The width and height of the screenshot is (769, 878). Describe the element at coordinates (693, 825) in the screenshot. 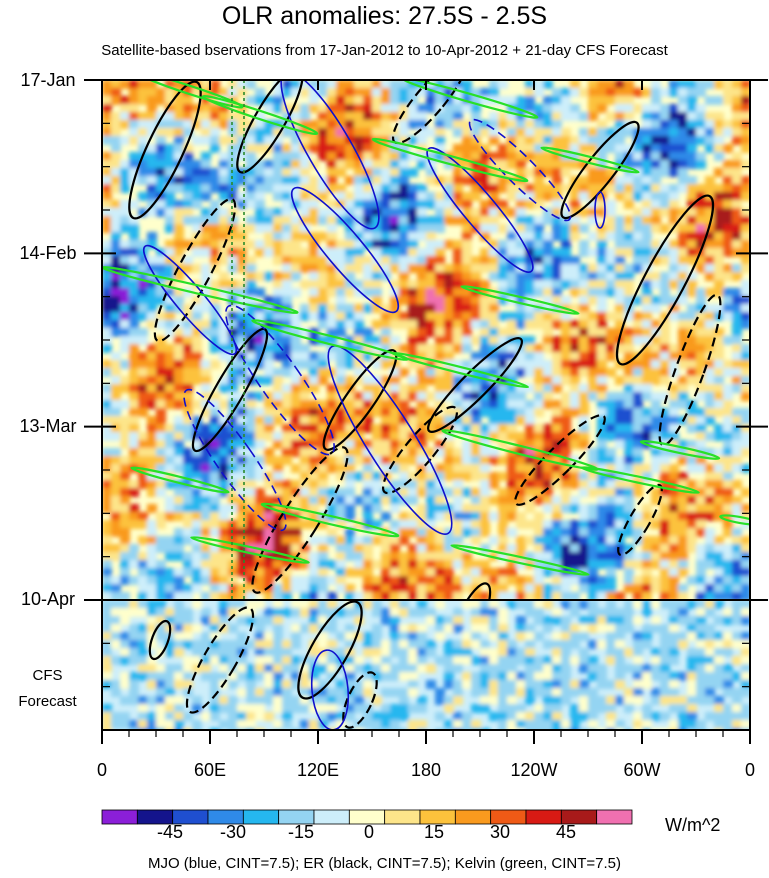

I see `colorbar-units: W/m^2` at that location.